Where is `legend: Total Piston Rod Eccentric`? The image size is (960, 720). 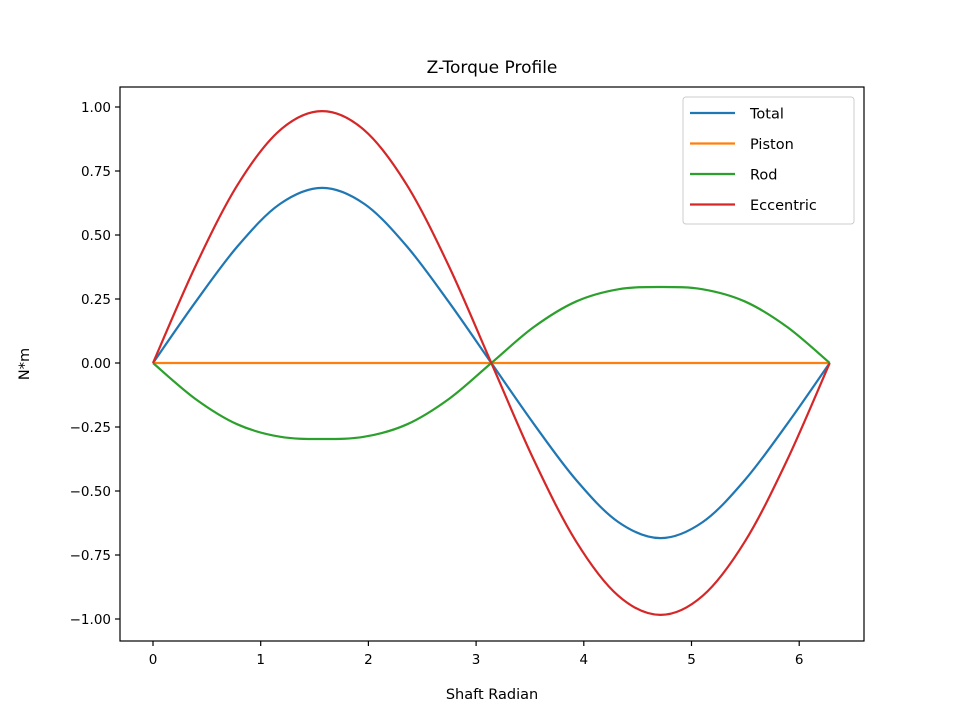
legend: Total Piston Rod Eccentric is located at coordinates (768, 160).